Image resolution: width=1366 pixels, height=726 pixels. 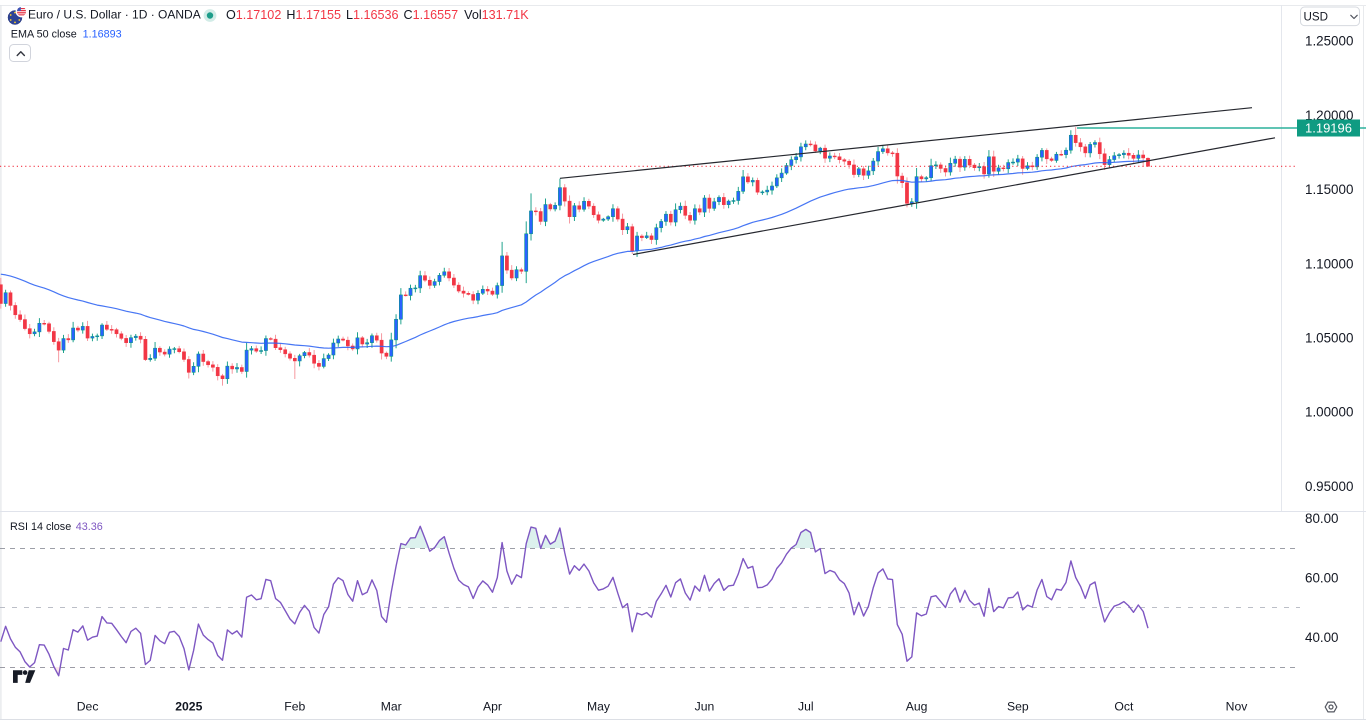 I want to click on svg-text: 1.00000, so click(x=1329, y=412).